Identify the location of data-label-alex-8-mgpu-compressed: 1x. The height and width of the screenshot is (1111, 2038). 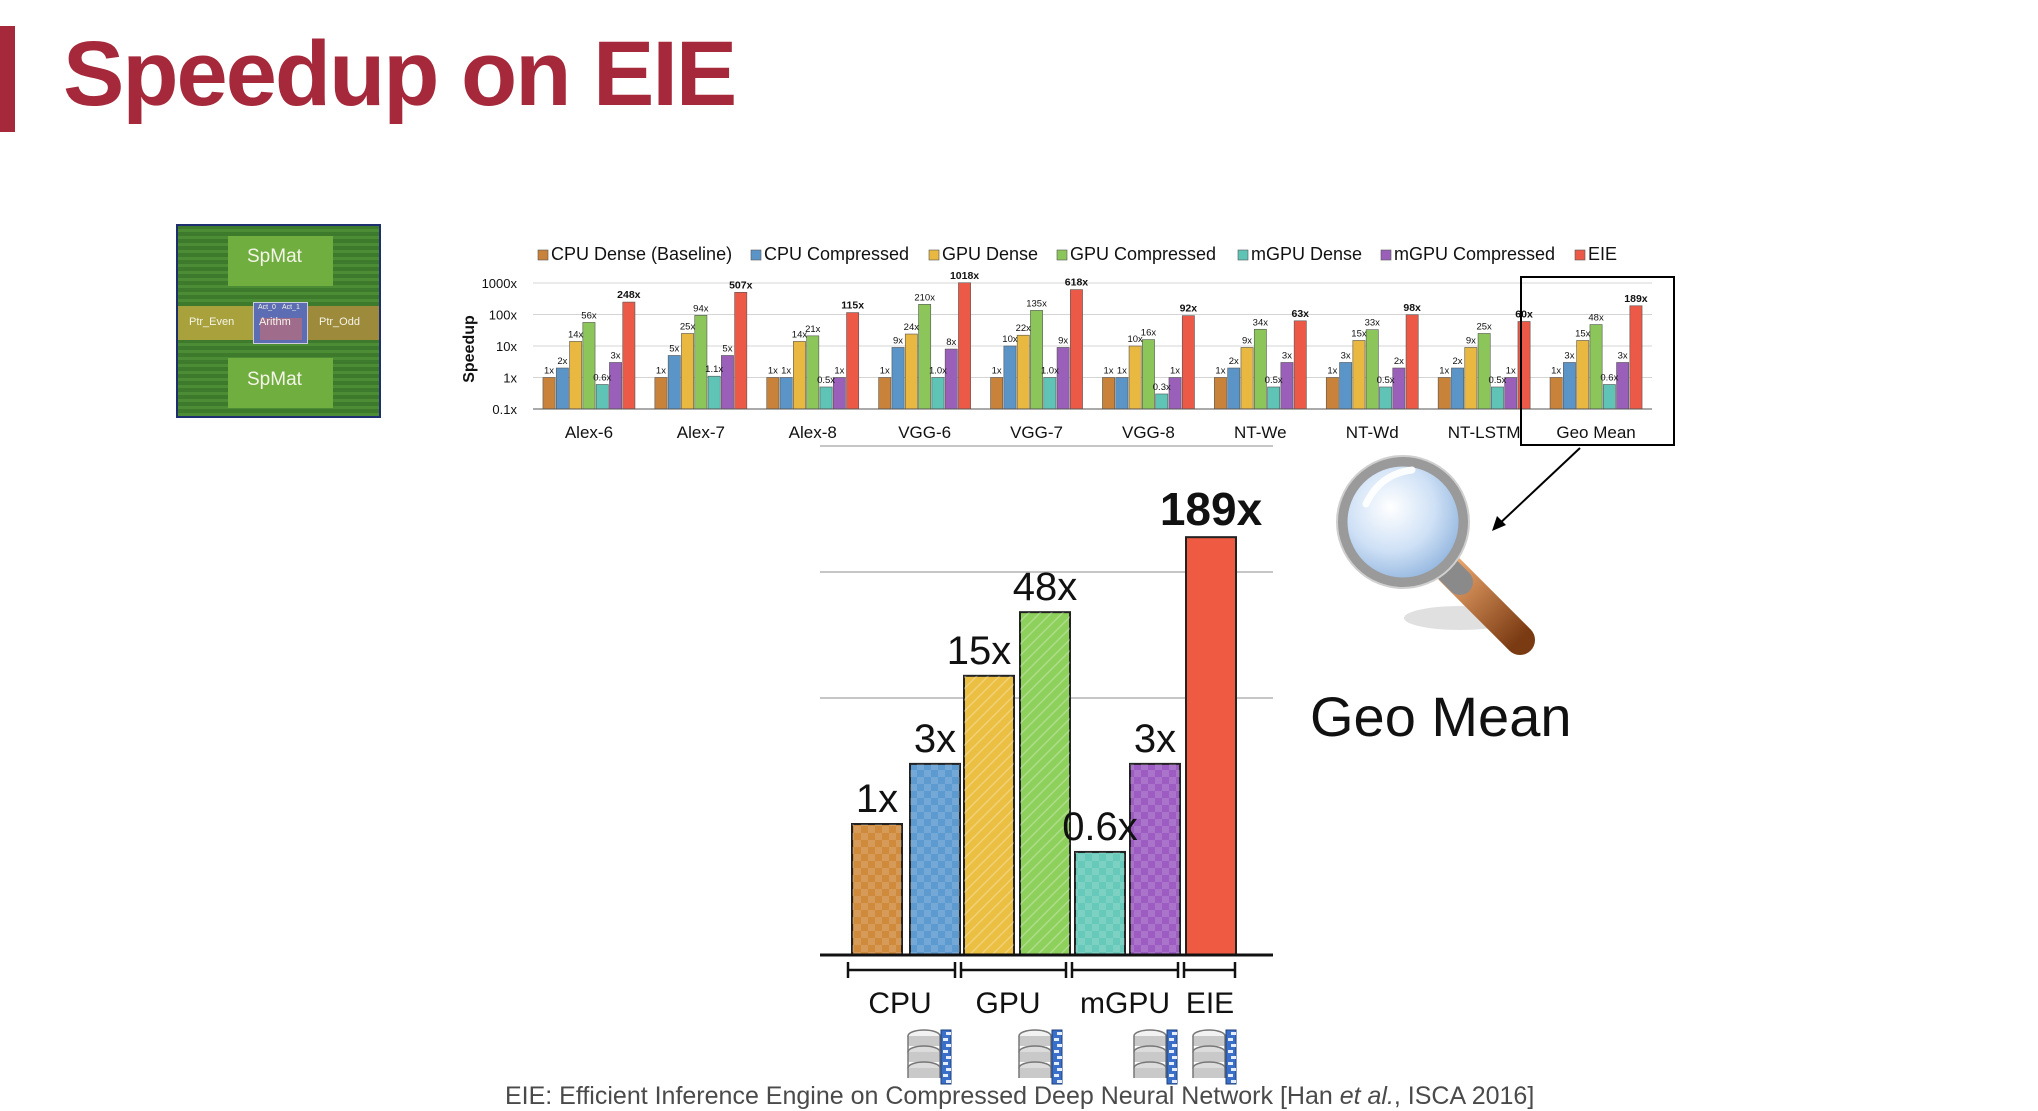
(839, 371).